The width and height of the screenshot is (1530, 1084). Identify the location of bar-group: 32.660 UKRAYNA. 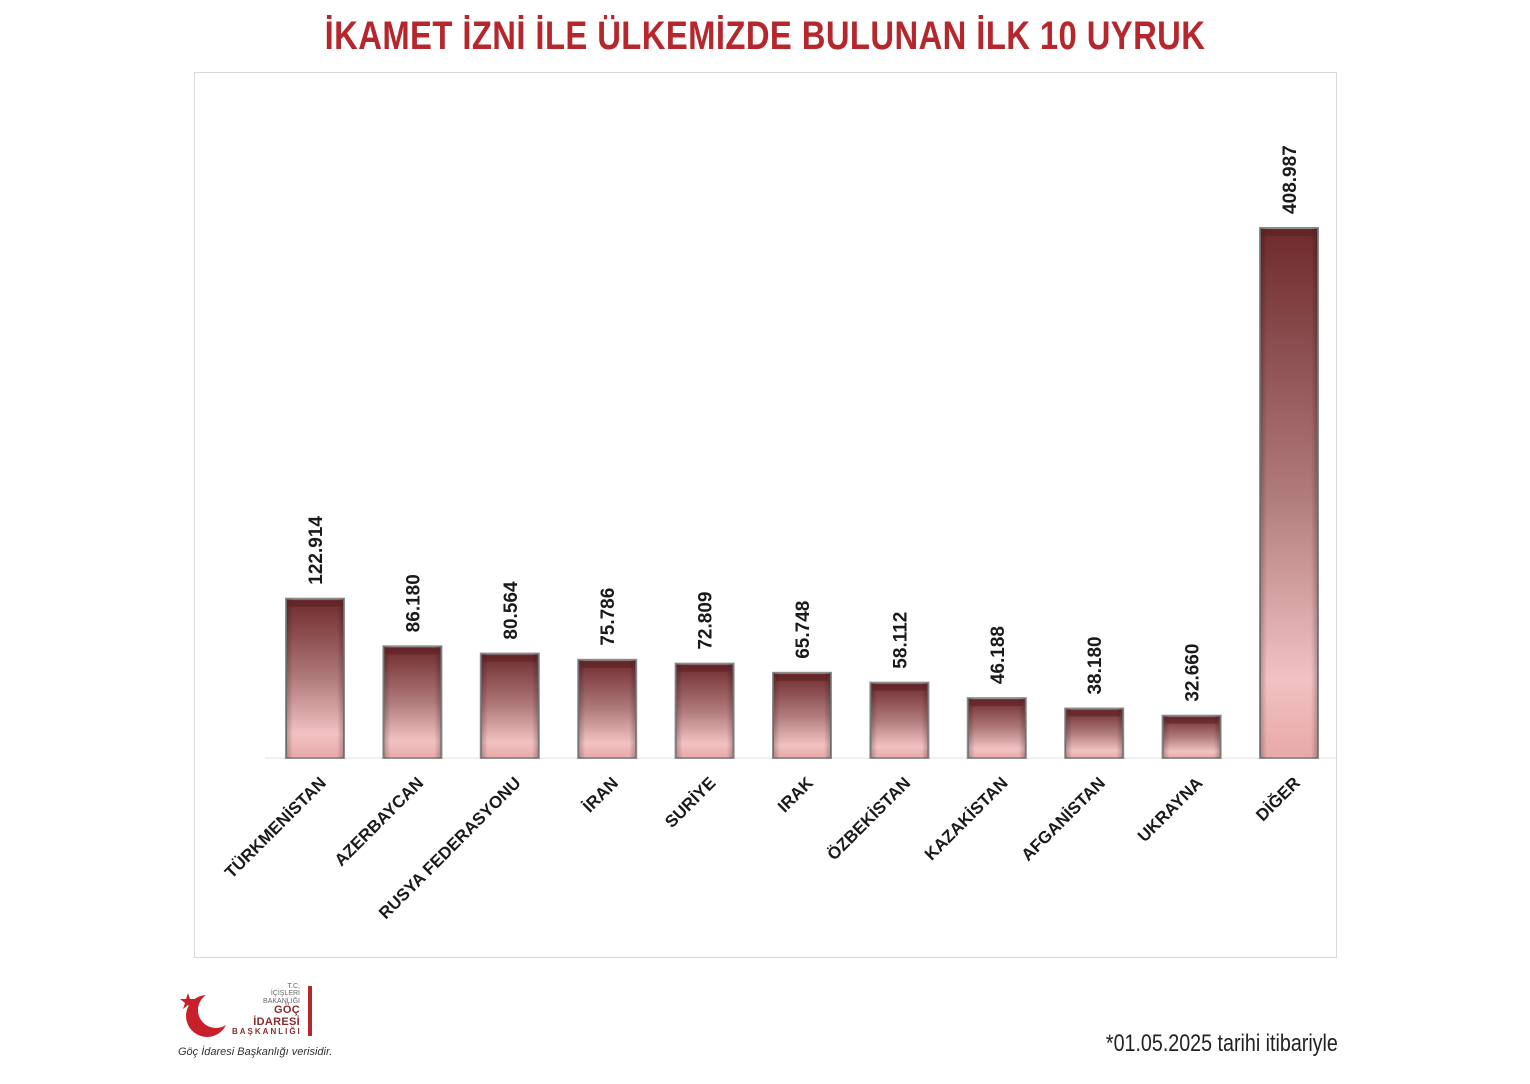
(1178, 745).